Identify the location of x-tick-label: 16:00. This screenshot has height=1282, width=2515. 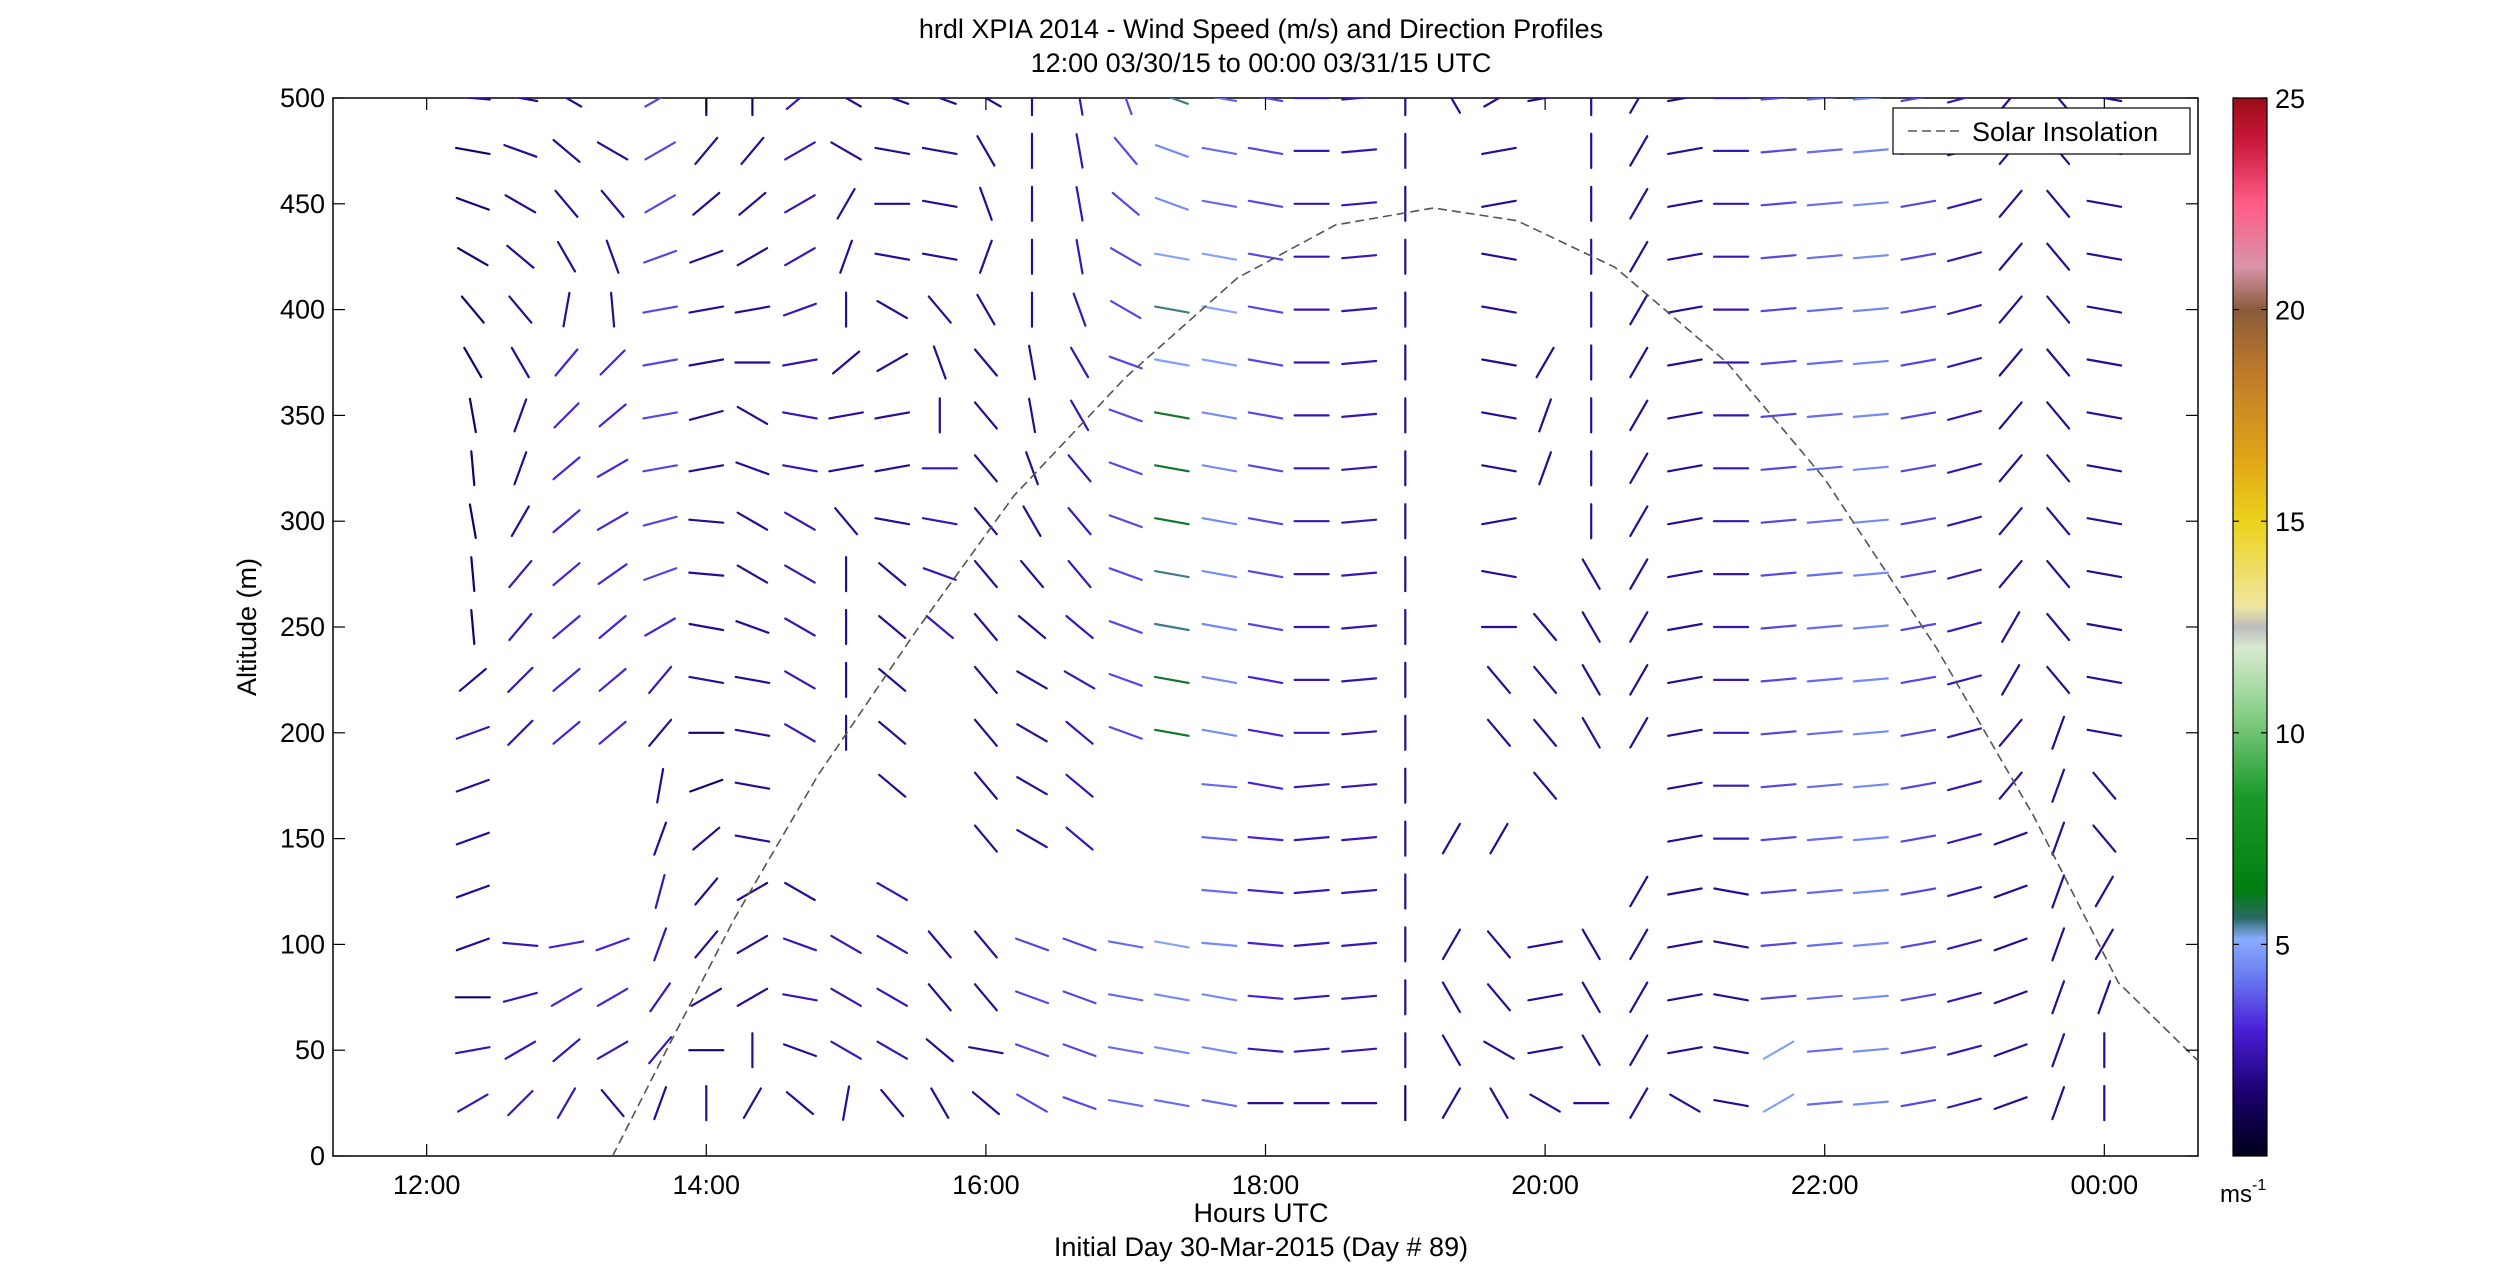
(986, 1185).